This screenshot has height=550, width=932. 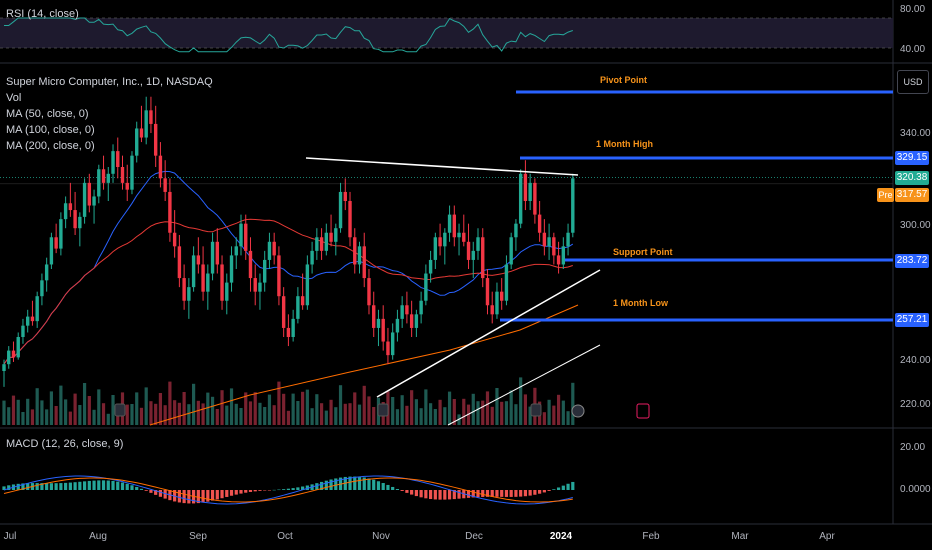 I want to click on rsi-line, so click(x=288, y=35).